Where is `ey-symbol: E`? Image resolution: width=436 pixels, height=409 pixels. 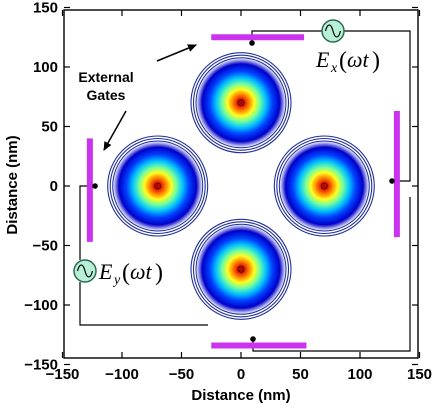 ey-symbol: E is located at coordinates (105, 271).